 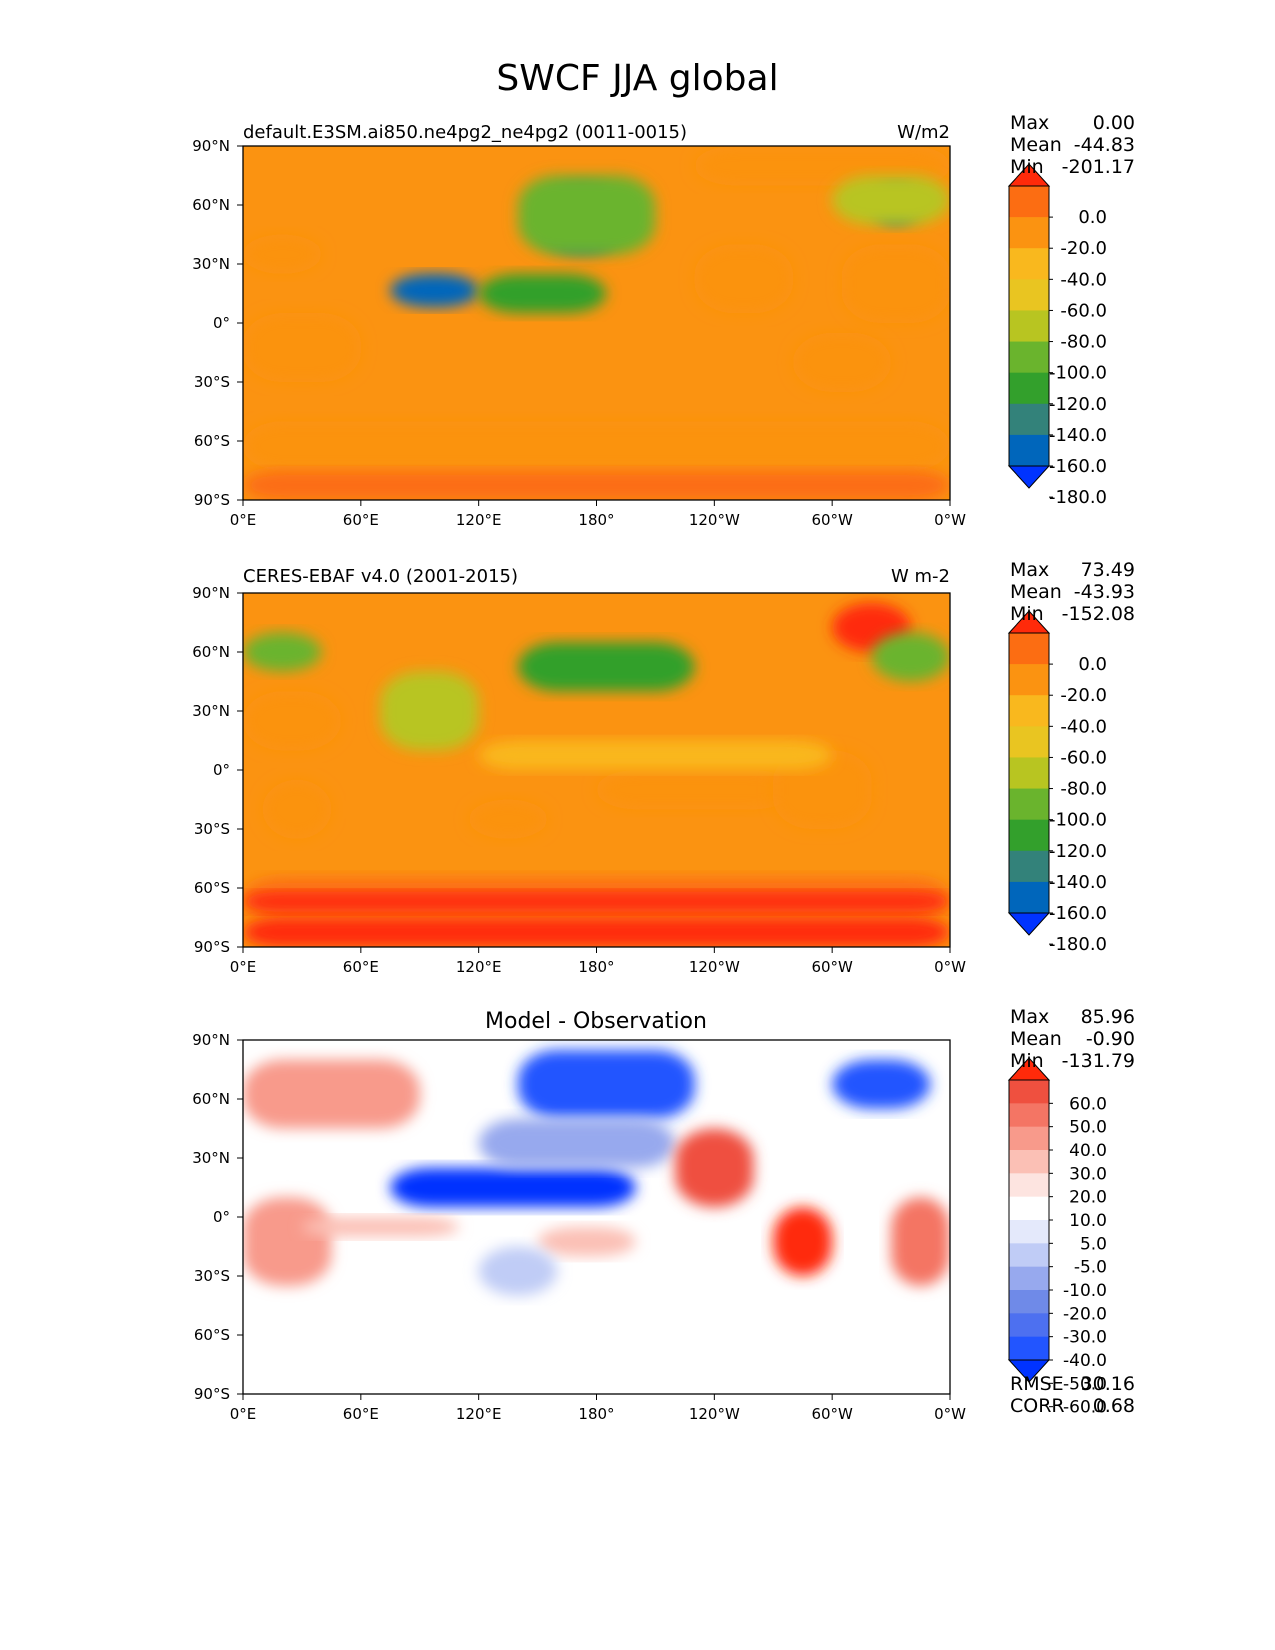 I want to click on colorbar-label: 30.0, so click(x=1088, y=1174).